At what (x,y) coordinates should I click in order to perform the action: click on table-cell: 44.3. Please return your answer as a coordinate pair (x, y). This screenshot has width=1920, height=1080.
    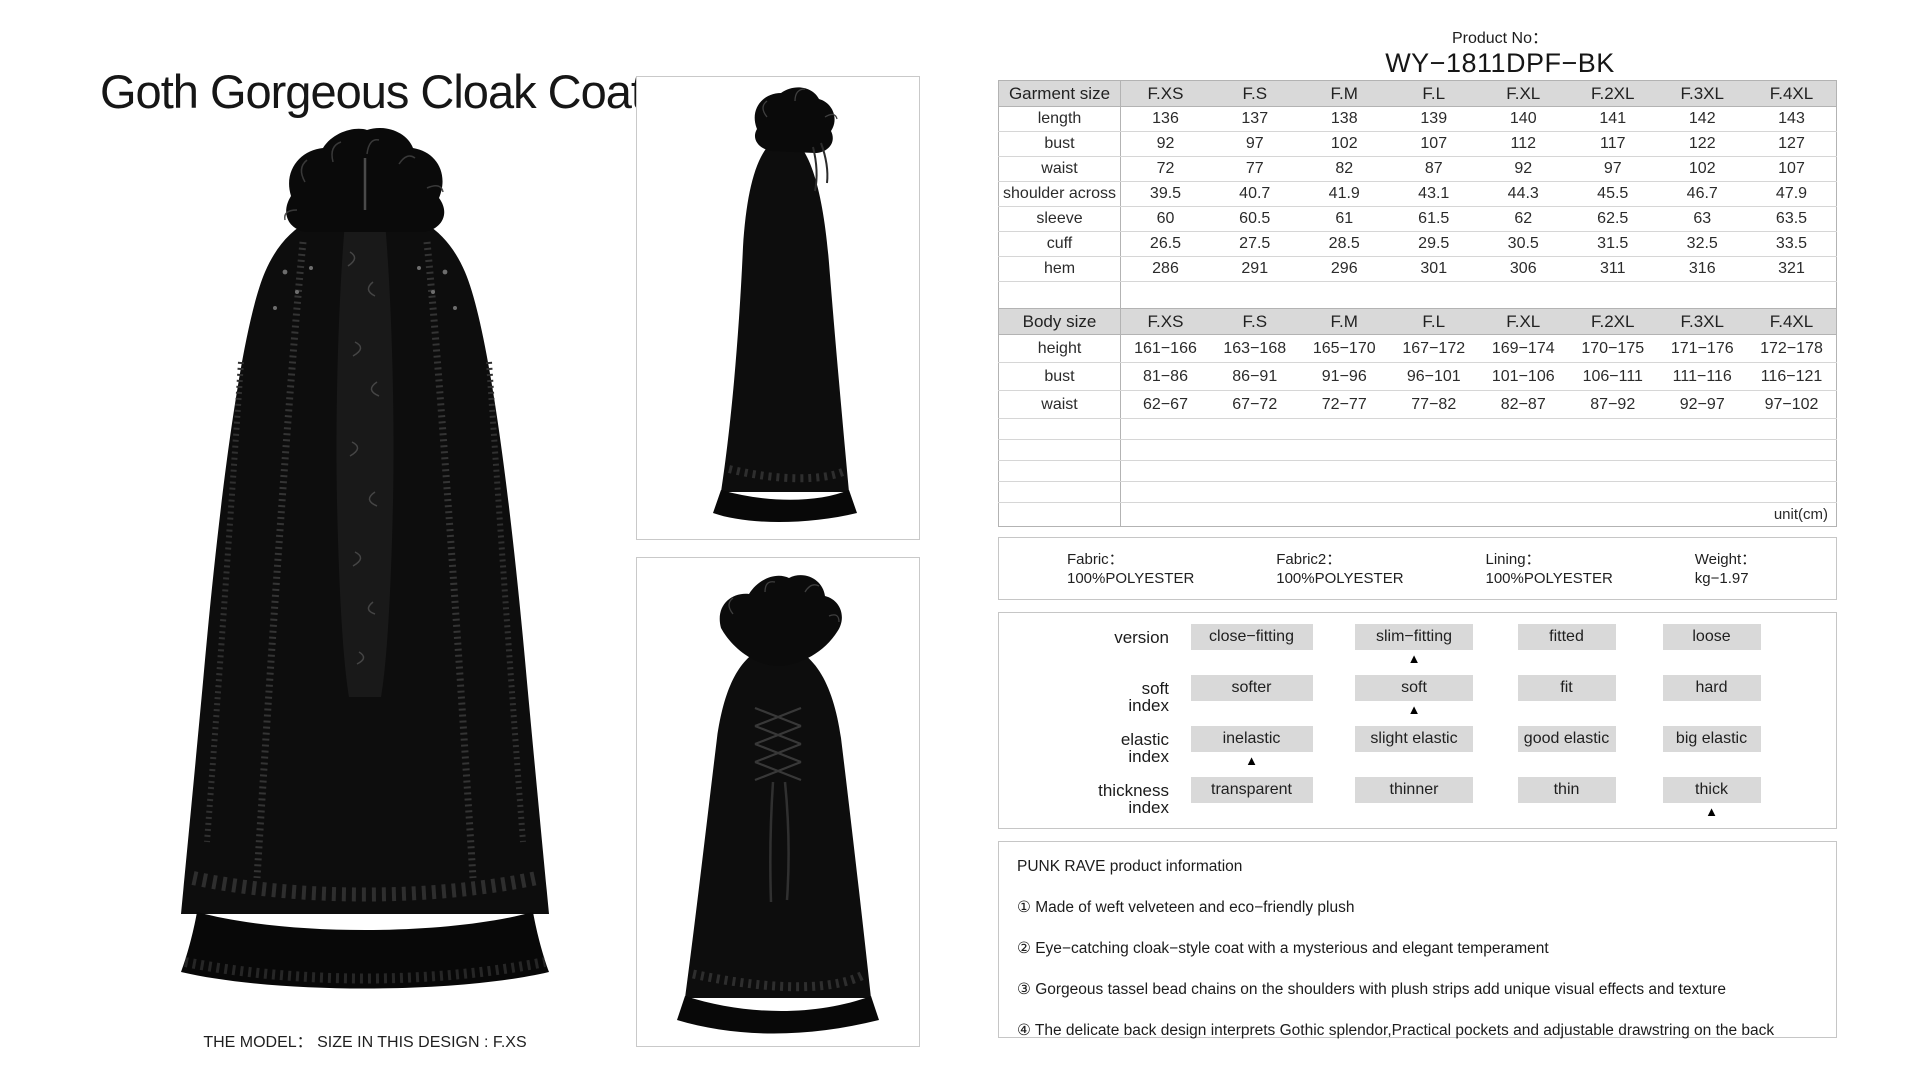
    Looking at the image, I should click on (1523, 194).